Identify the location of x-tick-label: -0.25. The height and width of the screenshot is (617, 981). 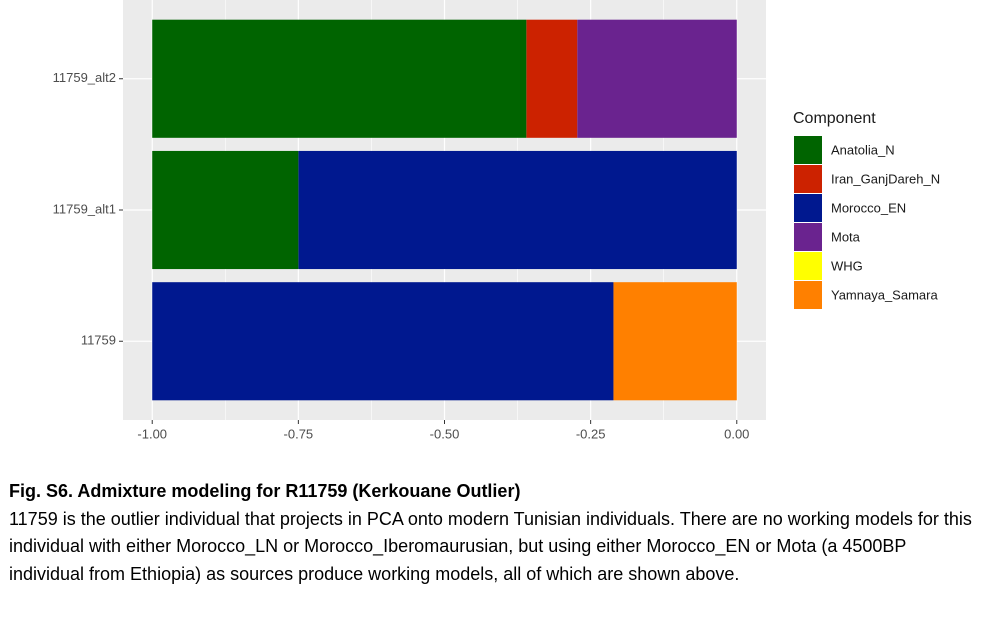
(591, 433).